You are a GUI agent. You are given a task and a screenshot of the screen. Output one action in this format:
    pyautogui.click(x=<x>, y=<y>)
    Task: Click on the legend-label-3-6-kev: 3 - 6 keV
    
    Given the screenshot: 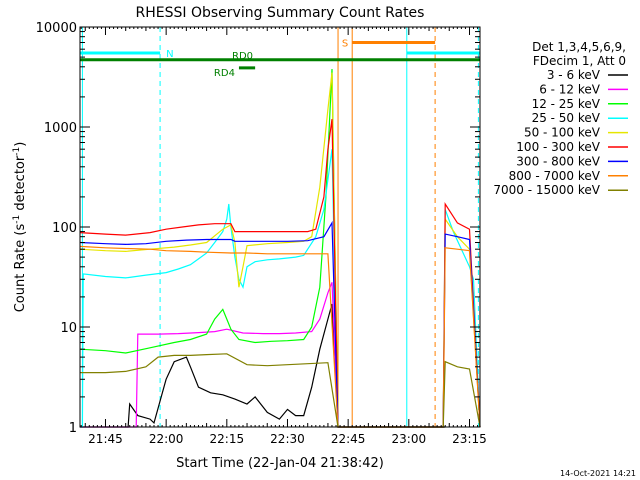 What is the action you would take?
    pyautogui.click(x=574, y=75)
    